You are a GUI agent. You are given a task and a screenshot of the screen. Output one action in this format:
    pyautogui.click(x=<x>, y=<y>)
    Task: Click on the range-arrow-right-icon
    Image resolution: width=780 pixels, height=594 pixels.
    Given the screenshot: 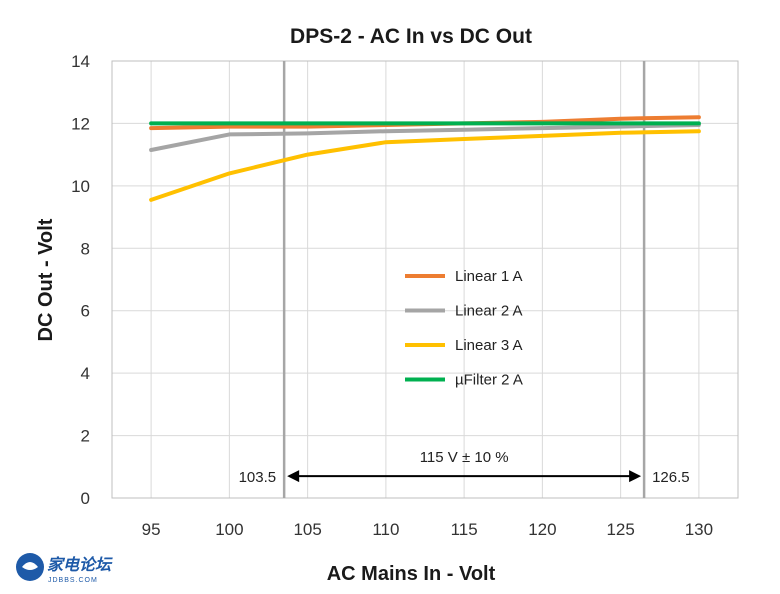 What is the action you would take?
    pyautogui.click(x=635, y=476)
    